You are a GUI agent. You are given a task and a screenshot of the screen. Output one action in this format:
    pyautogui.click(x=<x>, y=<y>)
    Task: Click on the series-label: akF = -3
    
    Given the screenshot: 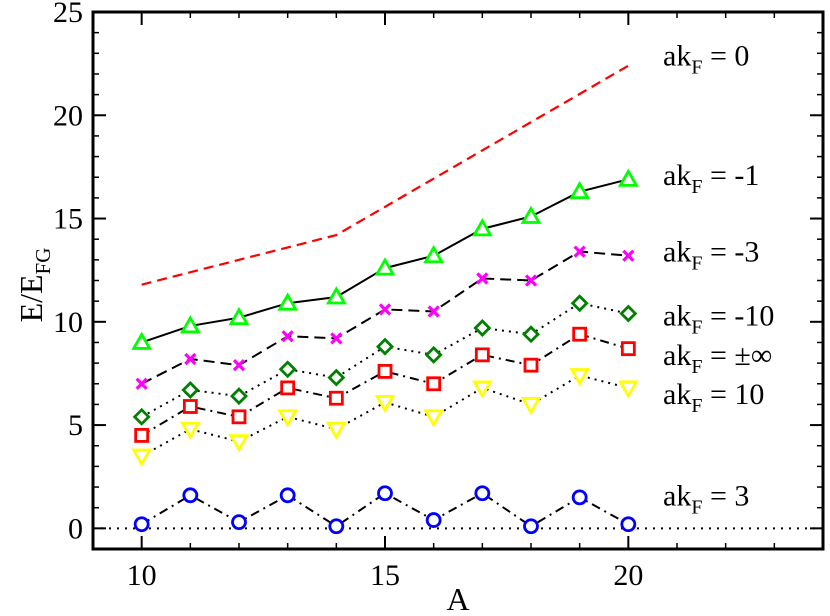 What is the action you would take?
    pyautogui.click(x=711, y=255)
    